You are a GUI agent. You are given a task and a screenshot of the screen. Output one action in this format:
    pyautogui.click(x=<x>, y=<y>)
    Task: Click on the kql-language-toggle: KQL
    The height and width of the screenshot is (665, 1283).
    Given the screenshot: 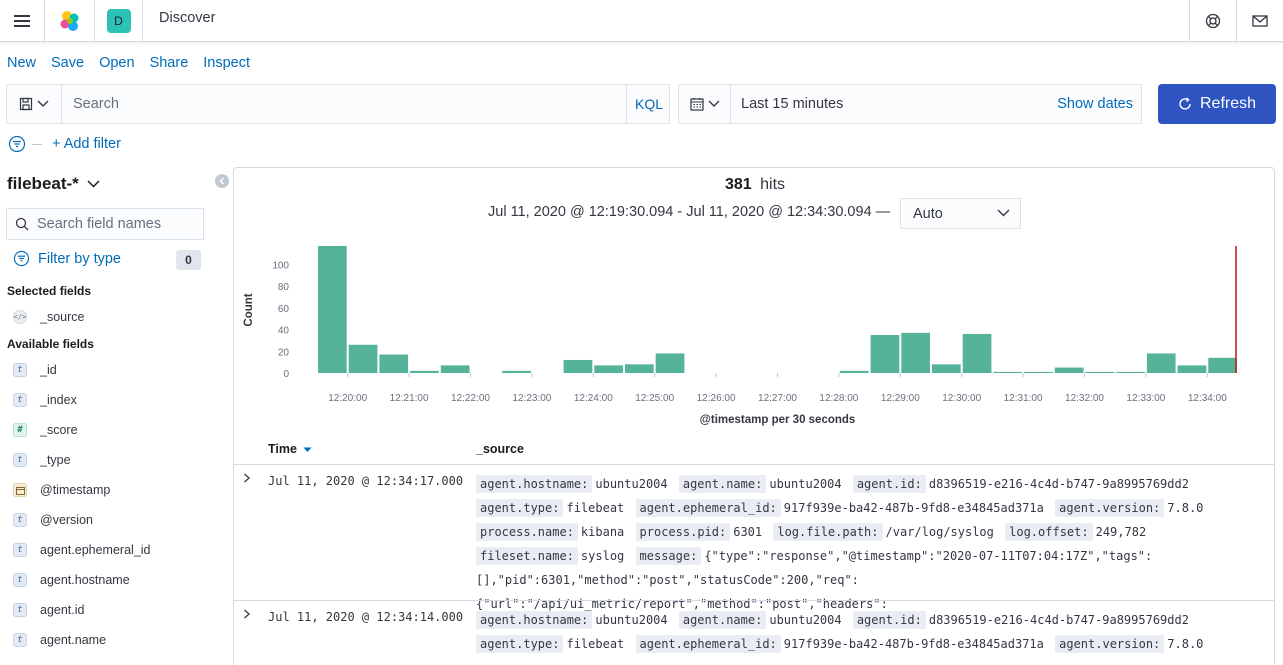 What is the action you would take?
    pyautogui.click(x=648, y=104)
    